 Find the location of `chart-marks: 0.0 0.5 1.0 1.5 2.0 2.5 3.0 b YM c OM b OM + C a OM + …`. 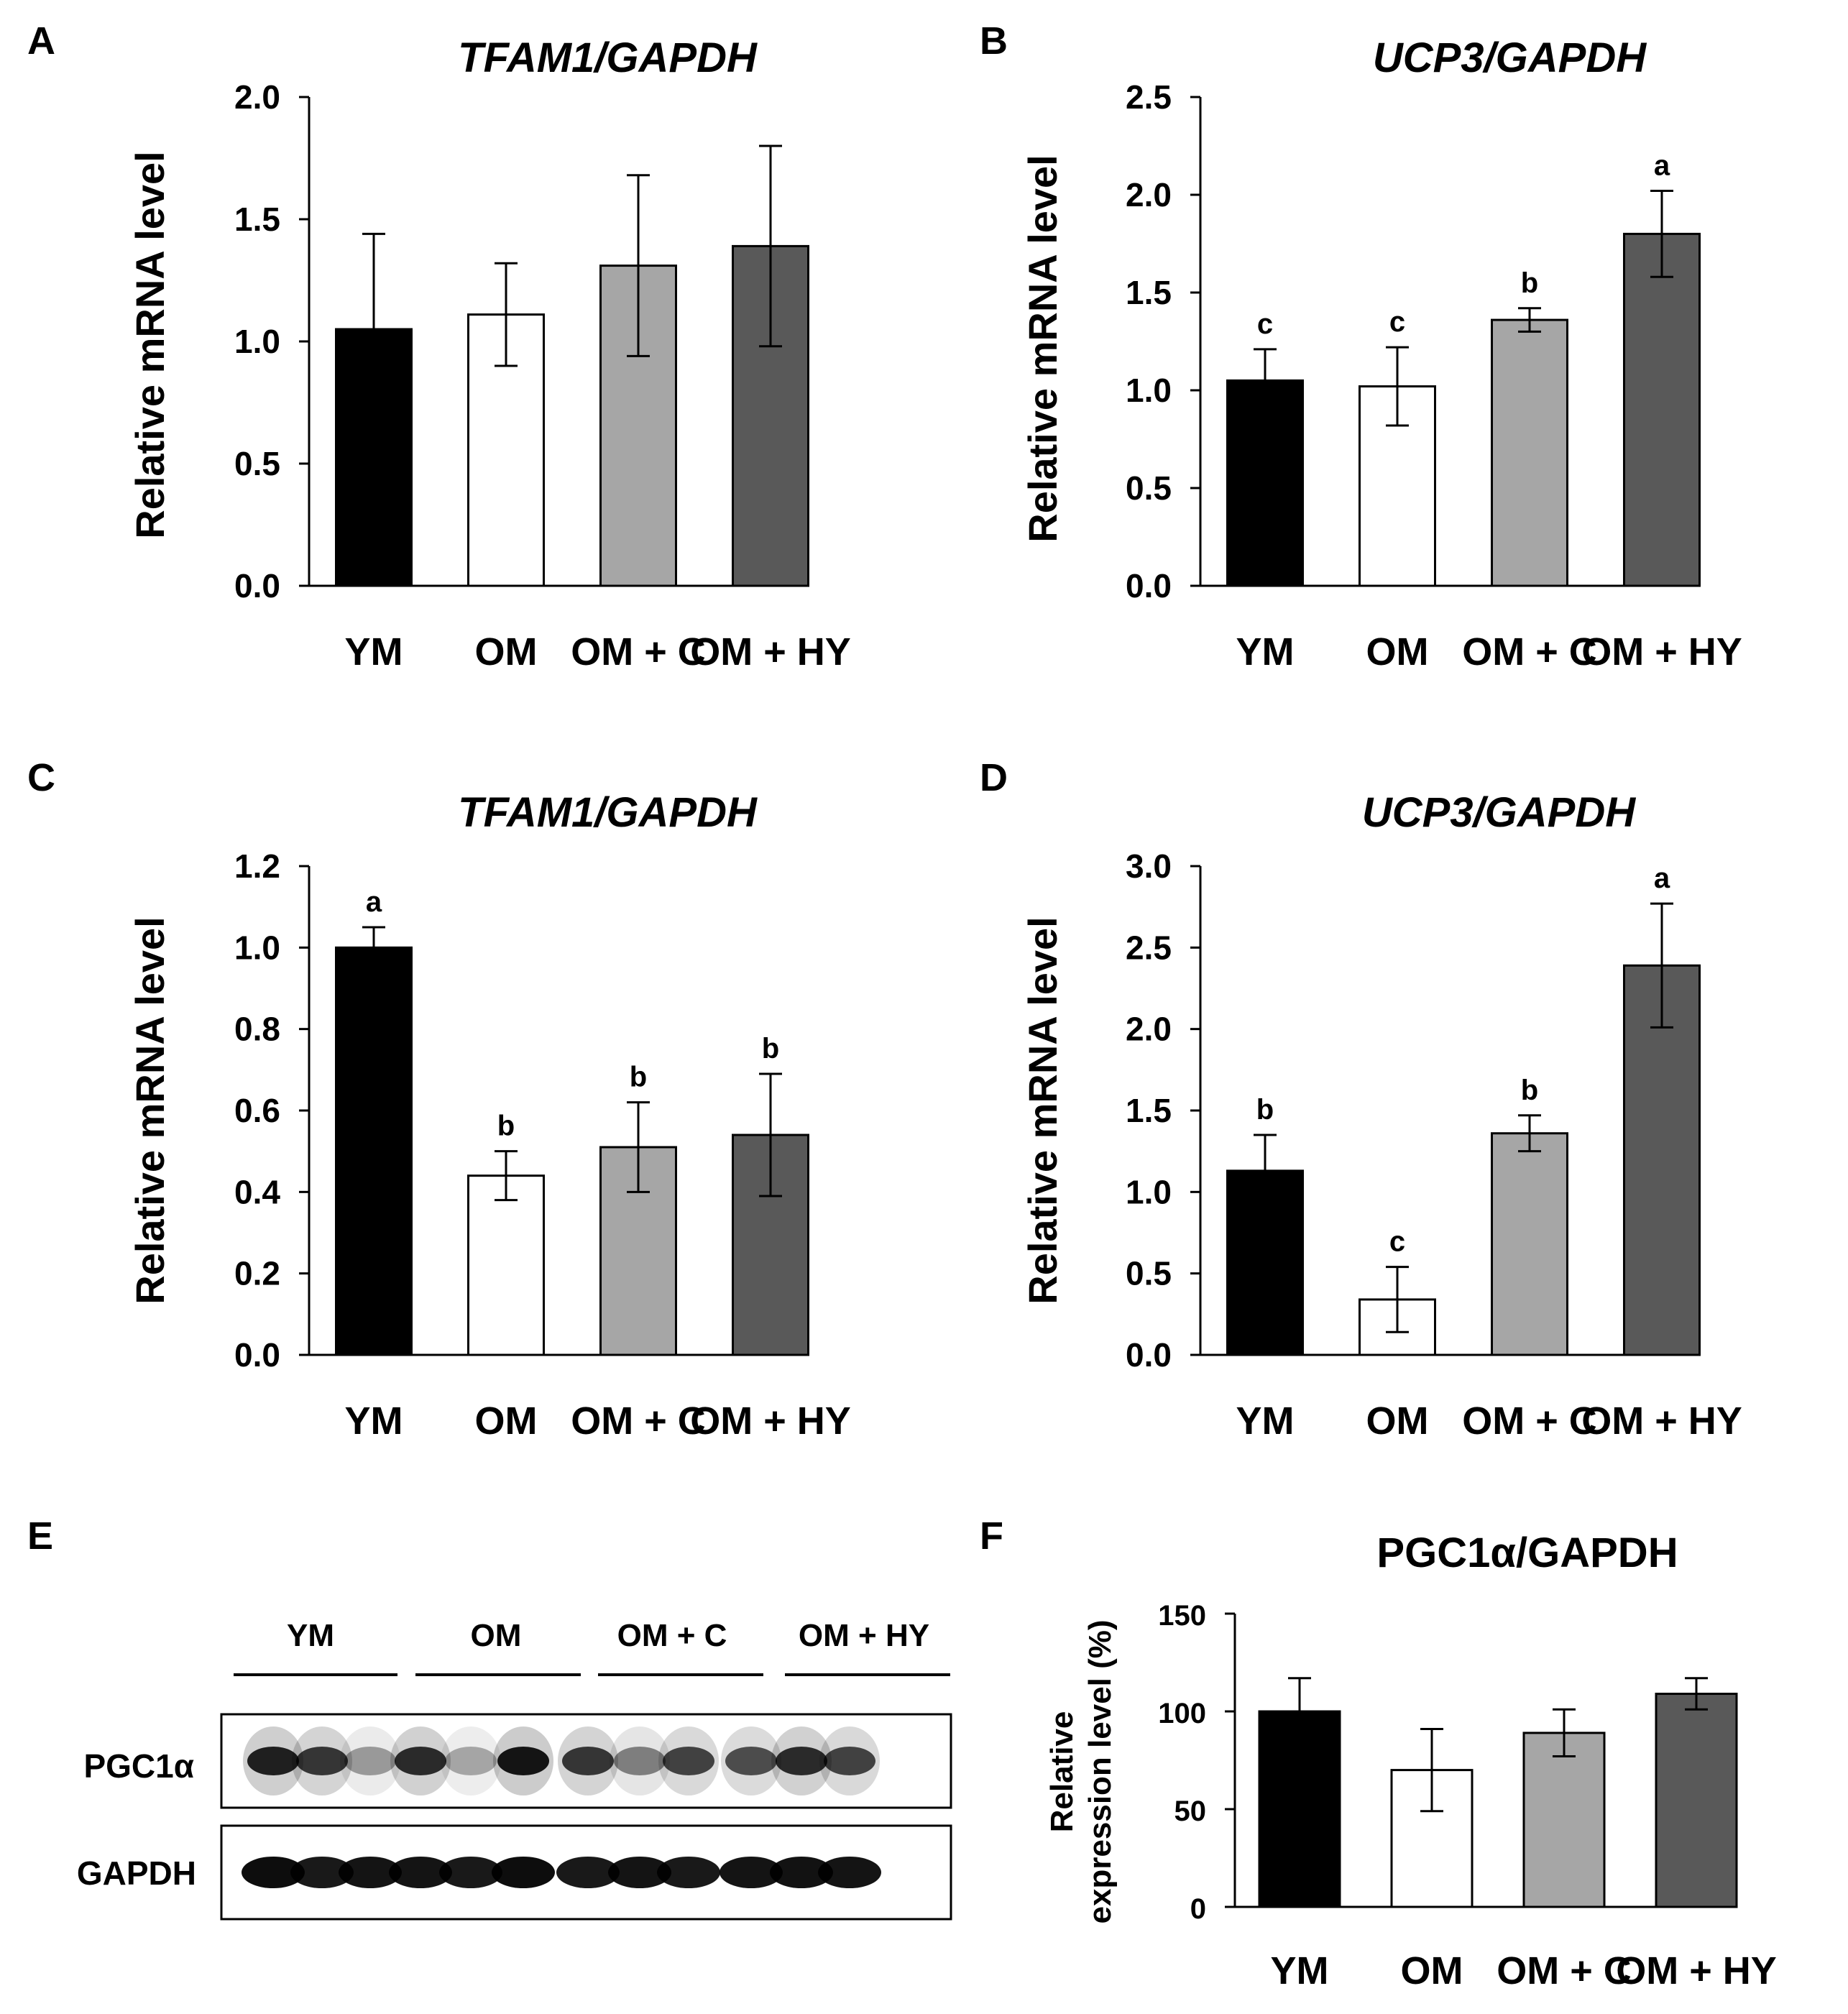

chart-marks: 0.0 0.5 1.0 1.5 2.0 2.5 3.0 b YM c OM b OM + C a OM + … is located at coordinates (1434, 1145).